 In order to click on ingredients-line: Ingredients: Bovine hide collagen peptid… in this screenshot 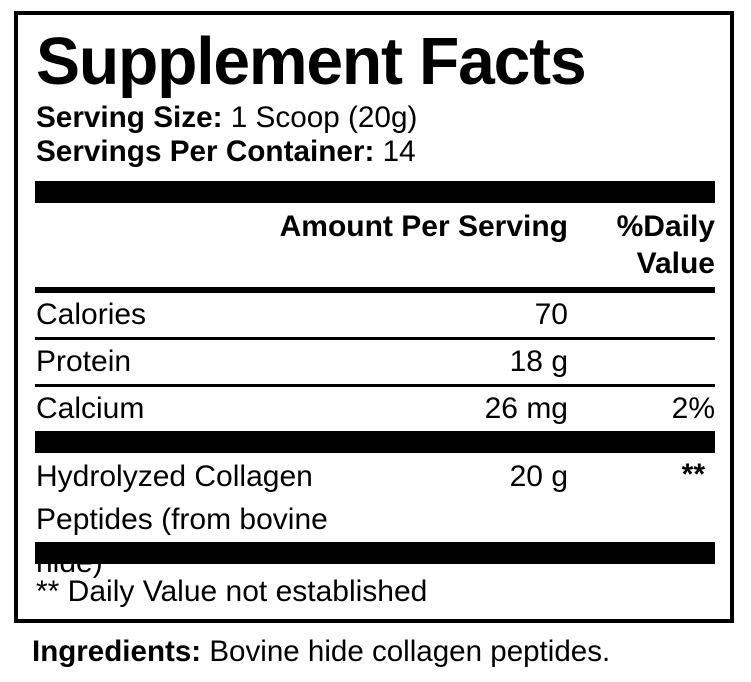, I will do `click(321, 652)`.